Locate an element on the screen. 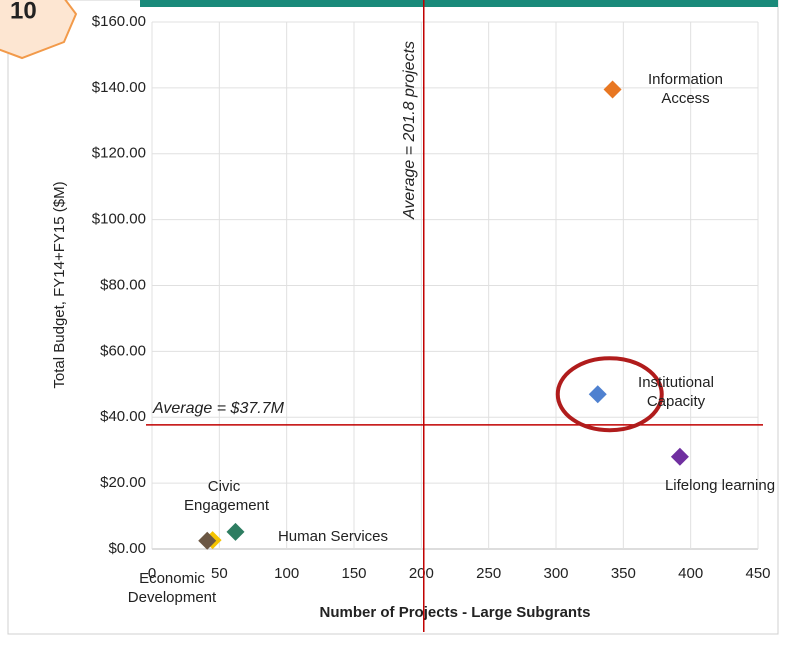  average-label: Average = $37.7M is located at coordinates (218, 408).